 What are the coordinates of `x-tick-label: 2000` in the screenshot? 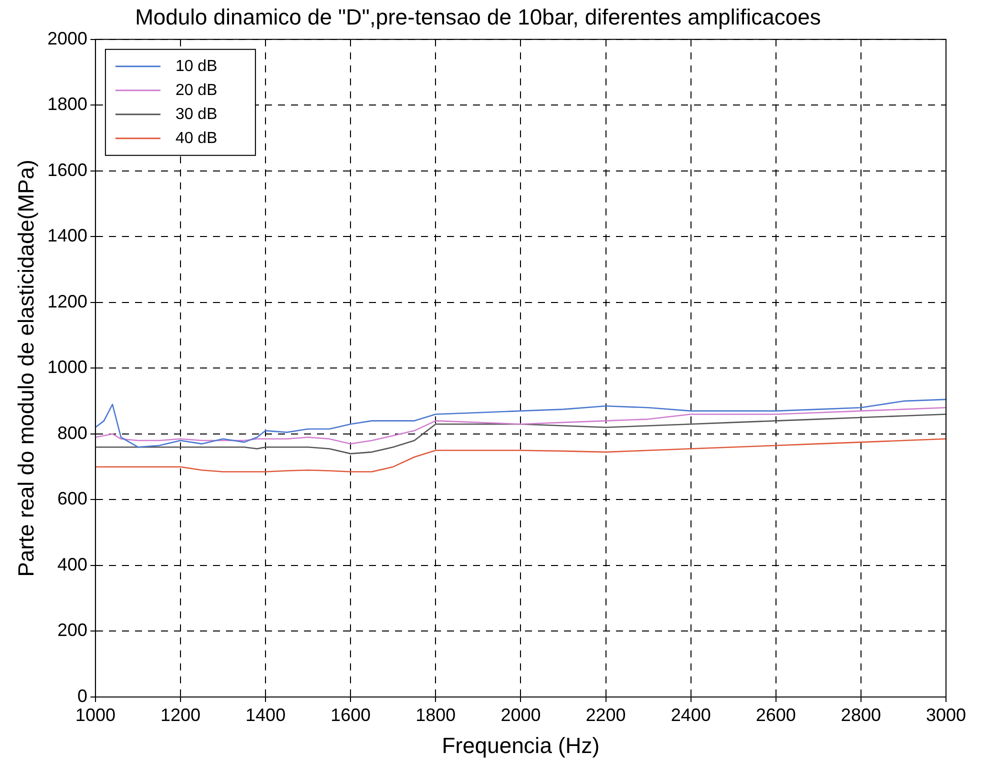 It's located at (520, 714).